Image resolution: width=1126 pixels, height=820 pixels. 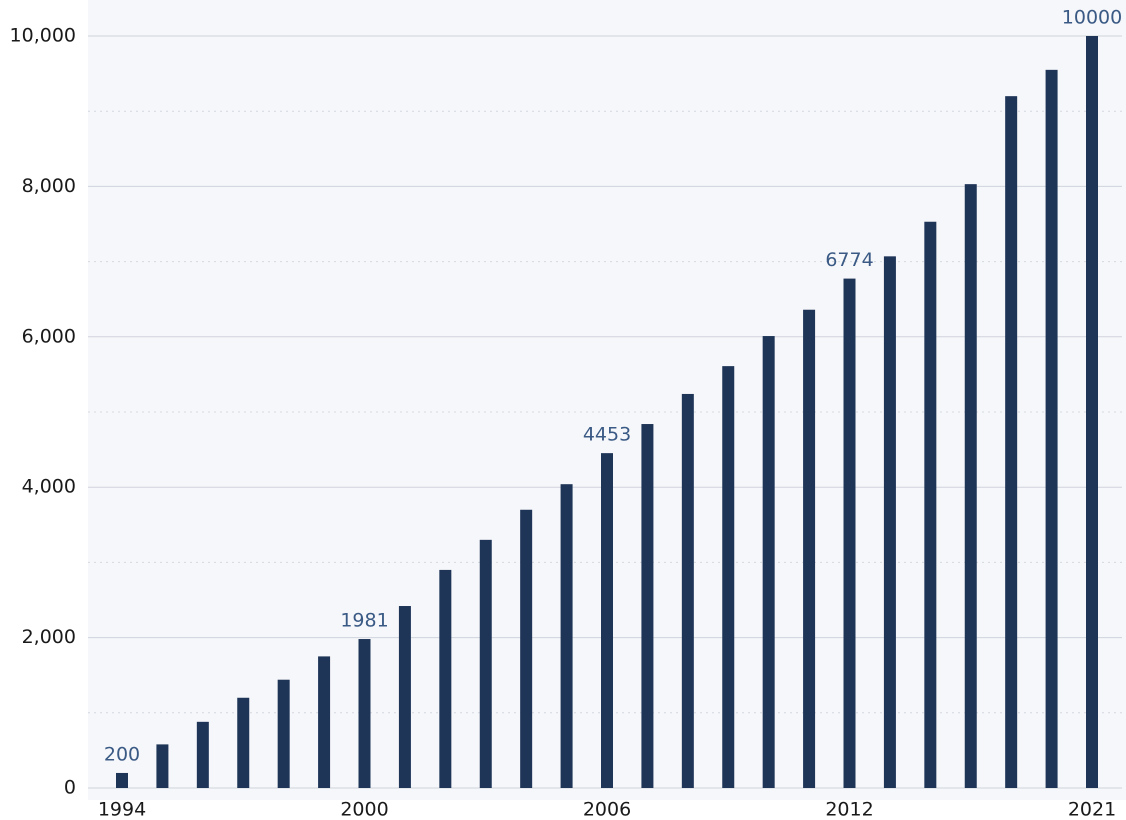 I want to click on y-tick-label: 4,000, so click(x=49, y=487).